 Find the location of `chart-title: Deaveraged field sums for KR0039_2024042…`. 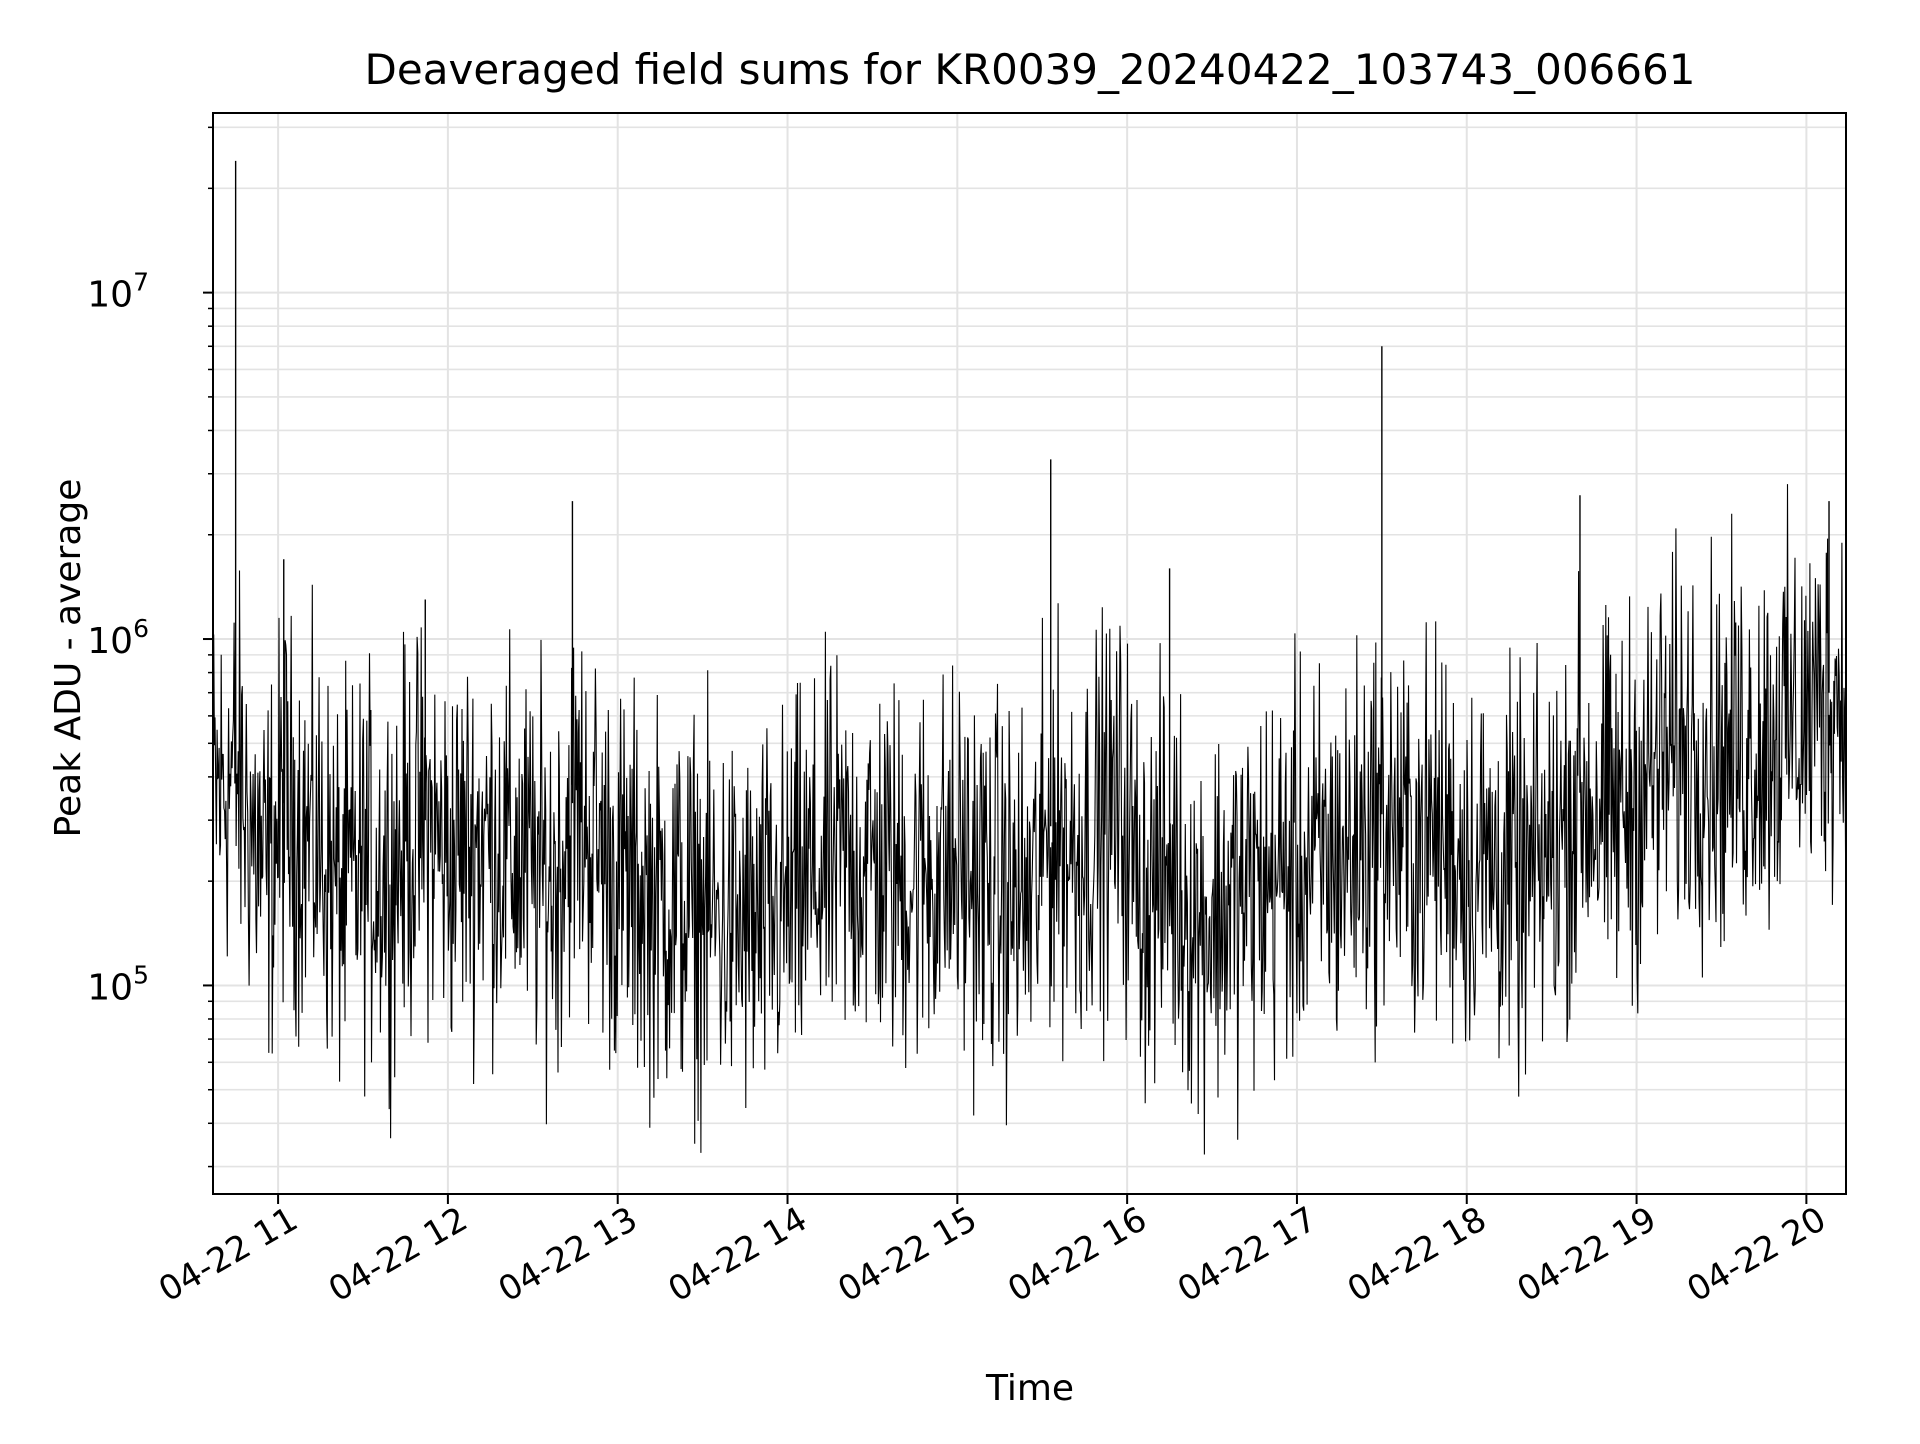

chart-title: Deaveraged field sums for KR0039_2024042… is located at coordinates (1030, 69).